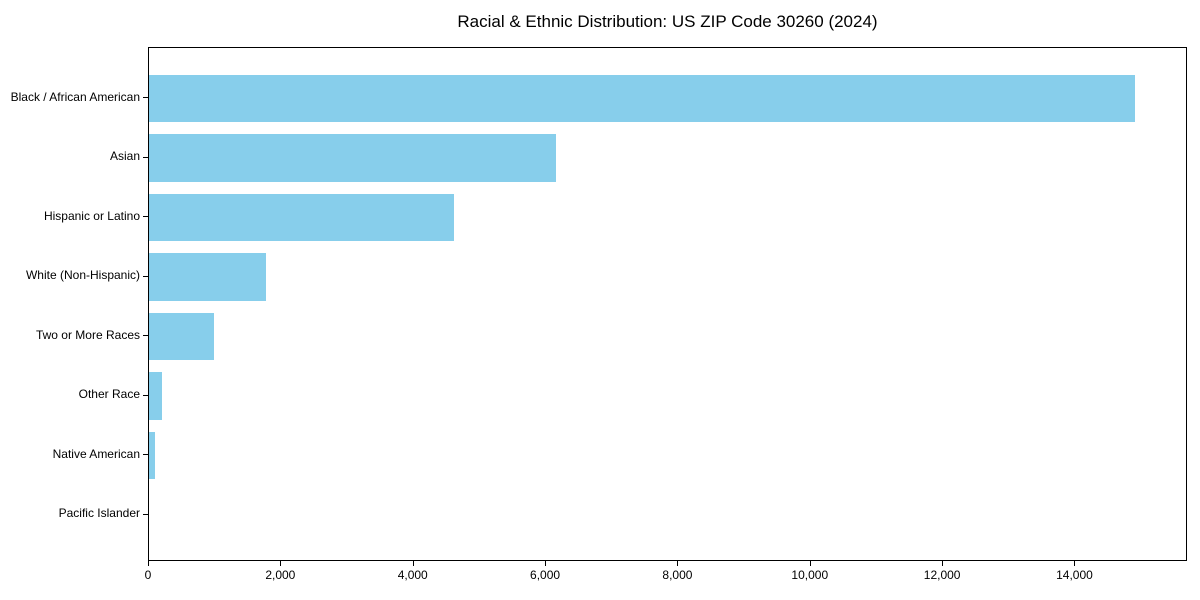  I want to click on x-axis-tick-label: 2,000, so click(280, 575).